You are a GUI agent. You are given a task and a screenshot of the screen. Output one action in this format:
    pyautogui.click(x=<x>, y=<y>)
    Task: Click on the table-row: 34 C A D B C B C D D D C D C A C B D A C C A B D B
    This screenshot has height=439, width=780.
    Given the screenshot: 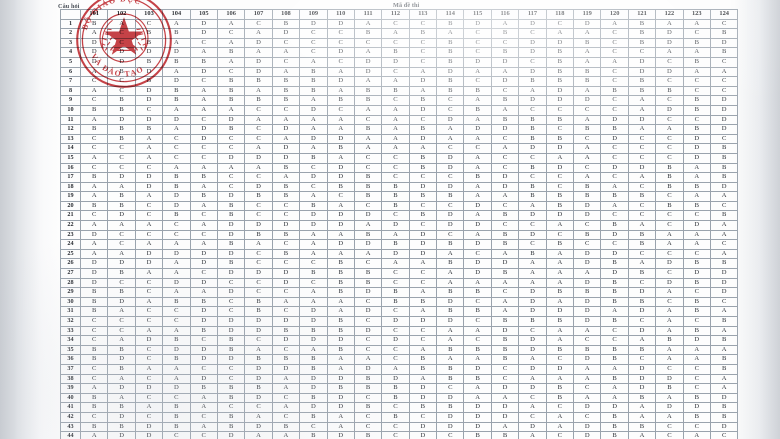 What is the action you would take?
    pyautogui.click(x=399, y=340)
    